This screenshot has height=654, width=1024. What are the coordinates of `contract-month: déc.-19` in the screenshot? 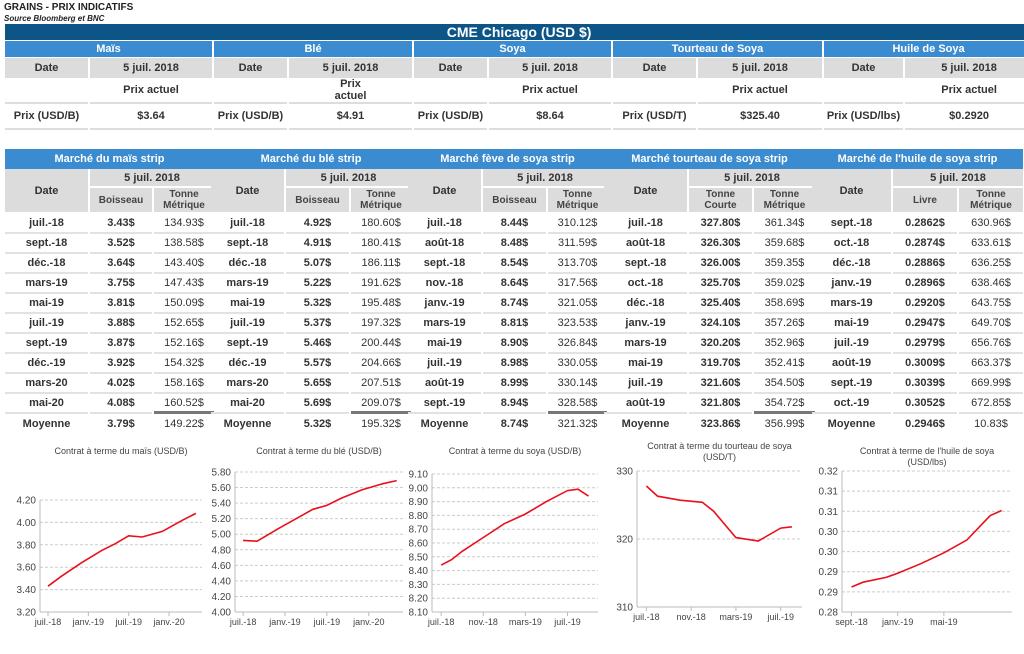 It's located at (46, 364).